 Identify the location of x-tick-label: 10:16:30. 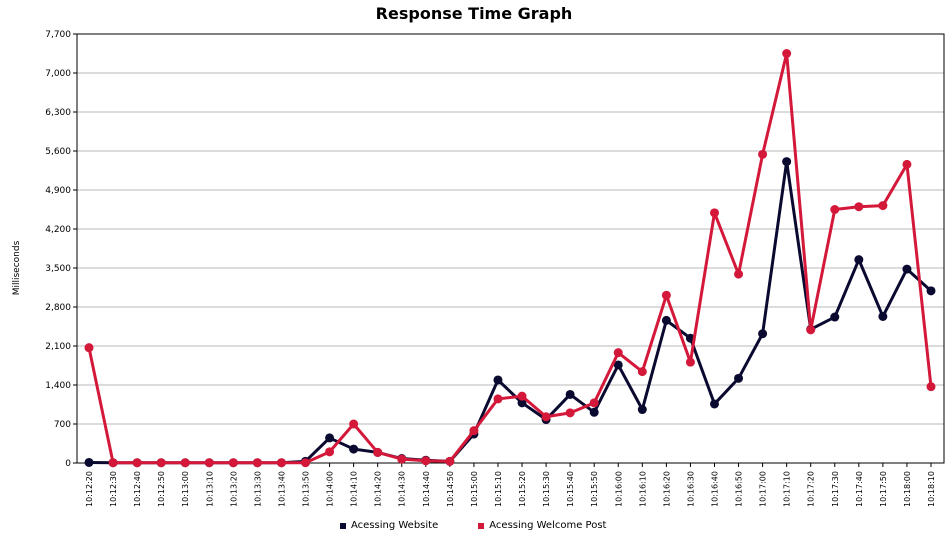
(690, 489).